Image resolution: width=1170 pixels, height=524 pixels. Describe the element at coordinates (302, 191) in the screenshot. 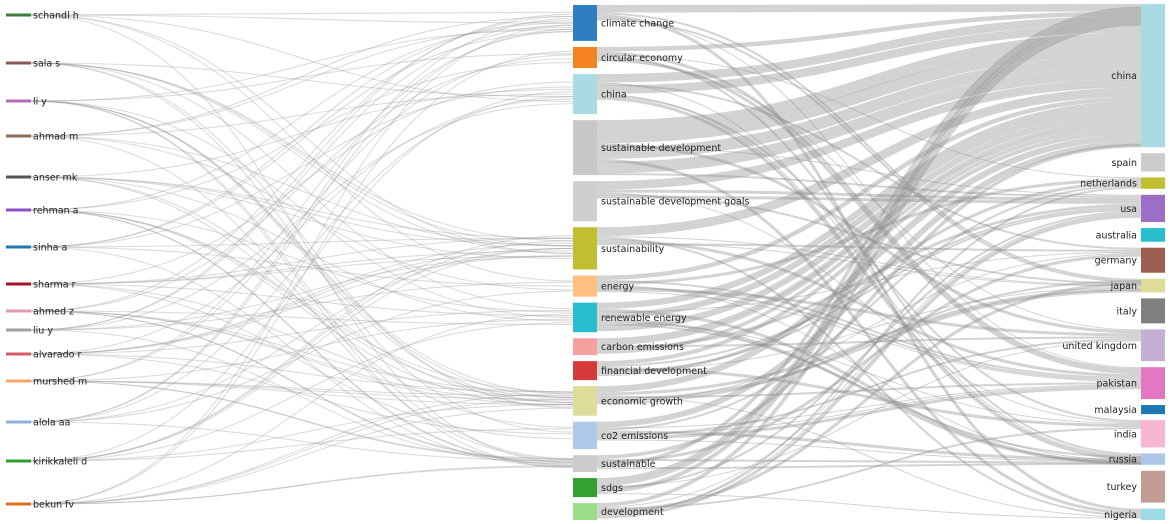

I see `flow-ahmad-m-to-sustainability` at that location.